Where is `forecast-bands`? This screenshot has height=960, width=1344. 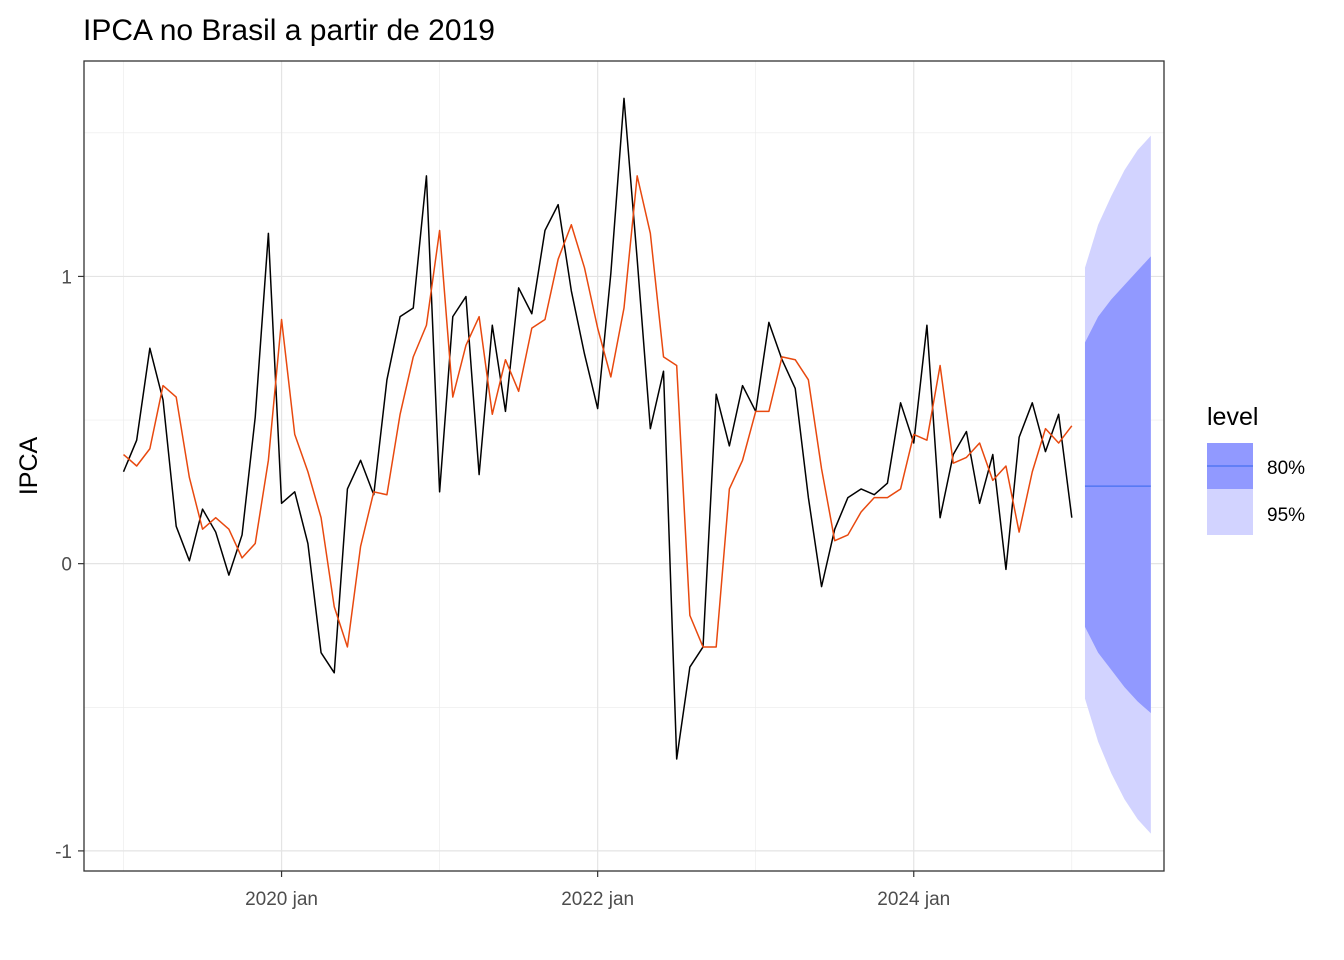 forecast-bands is located at coordinates (1117, 484).